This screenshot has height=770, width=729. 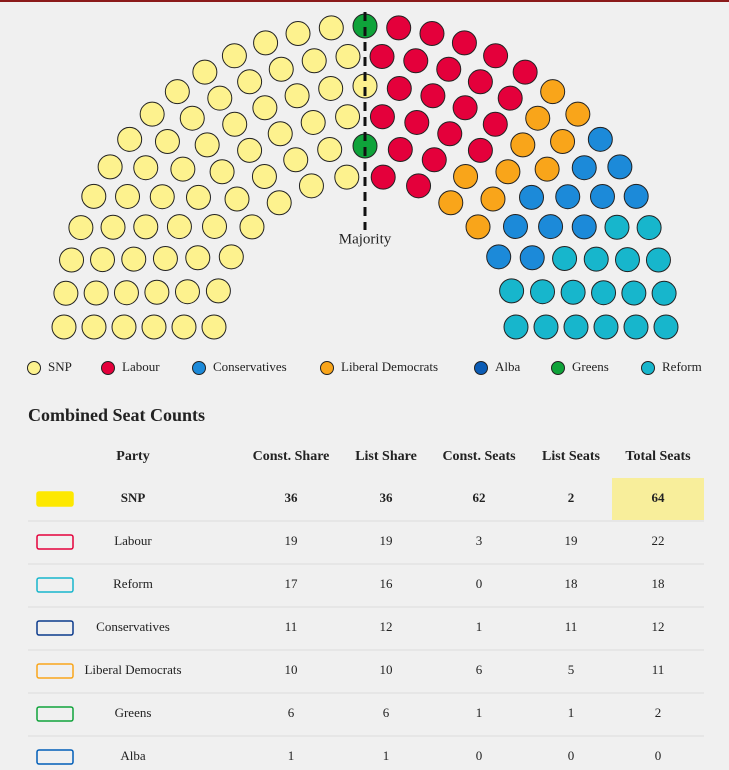 I want to click on table-cell: 19, so click(x=291, y=540).